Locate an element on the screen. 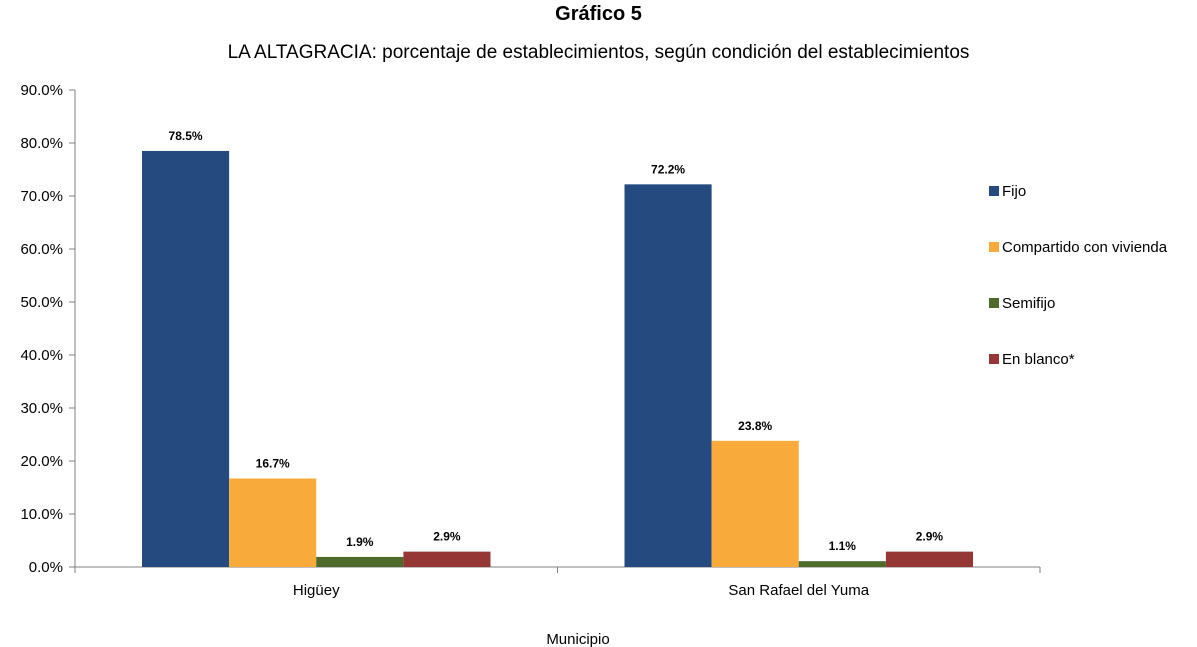  y-tick-label: 20.0% is located at coordinates (41, 461).